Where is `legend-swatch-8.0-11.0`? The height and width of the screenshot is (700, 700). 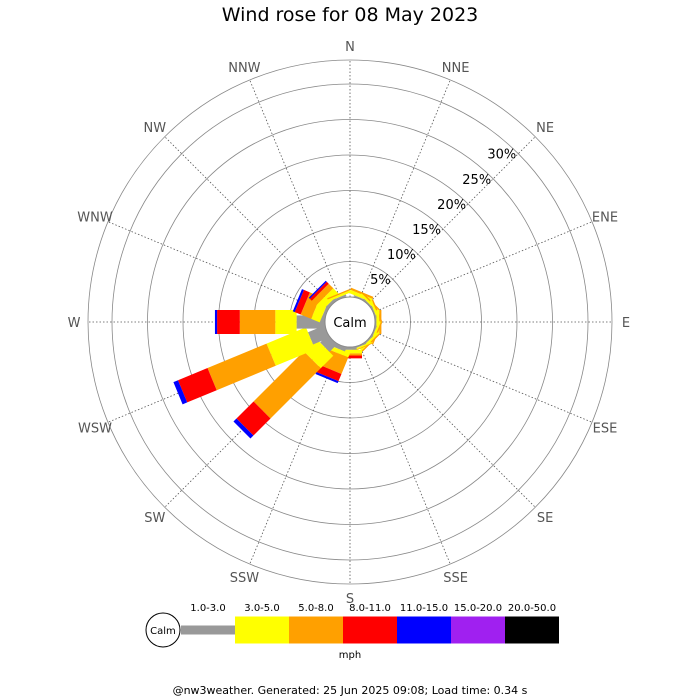
legend-swatch-8.0-11.0 is located at coordinates (370, 630).